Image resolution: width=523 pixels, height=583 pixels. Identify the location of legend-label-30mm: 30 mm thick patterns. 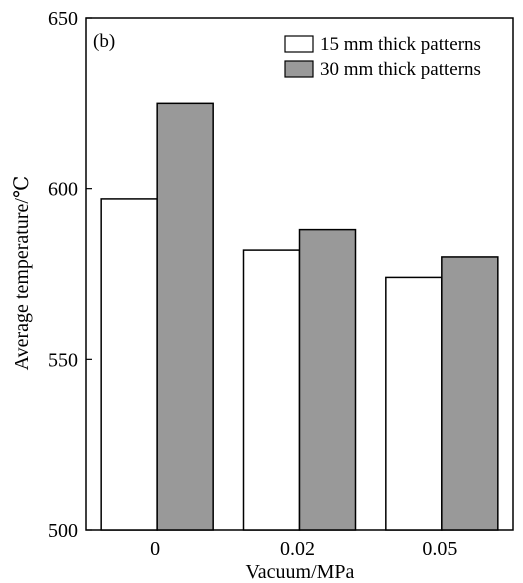
(400, 69).